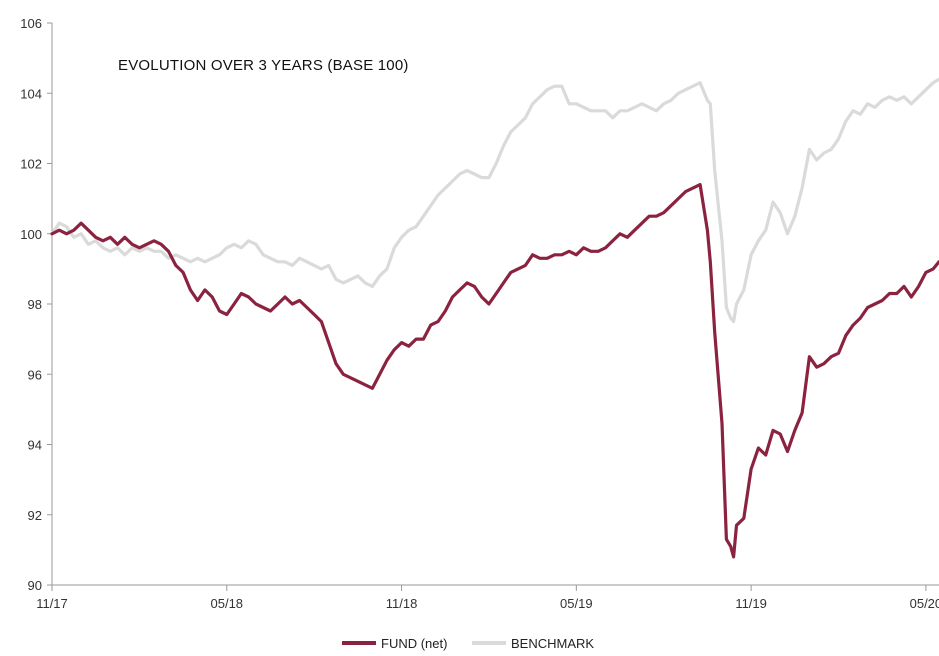 The image size is (939, 656). I want to click on y-tick-label: 98, so click(35, 304).